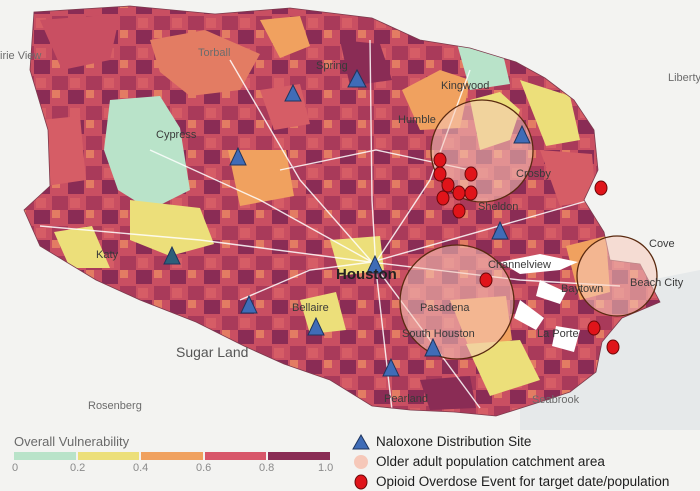 The width and height of the screenshot is (700, 491). I want to click on place-label-beach-city: Beach City, so click(657, 283).